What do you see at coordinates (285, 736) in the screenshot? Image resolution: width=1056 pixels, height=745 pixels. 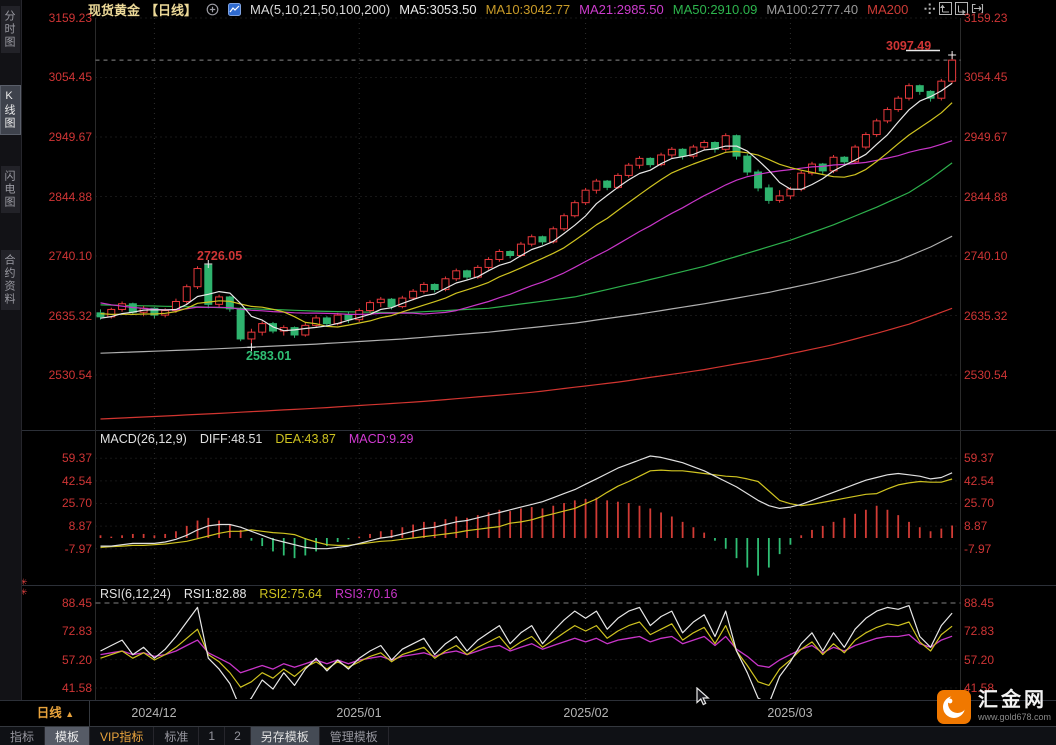 I see `tab-save-template: 另存模板` at bounding box center [285, 736].